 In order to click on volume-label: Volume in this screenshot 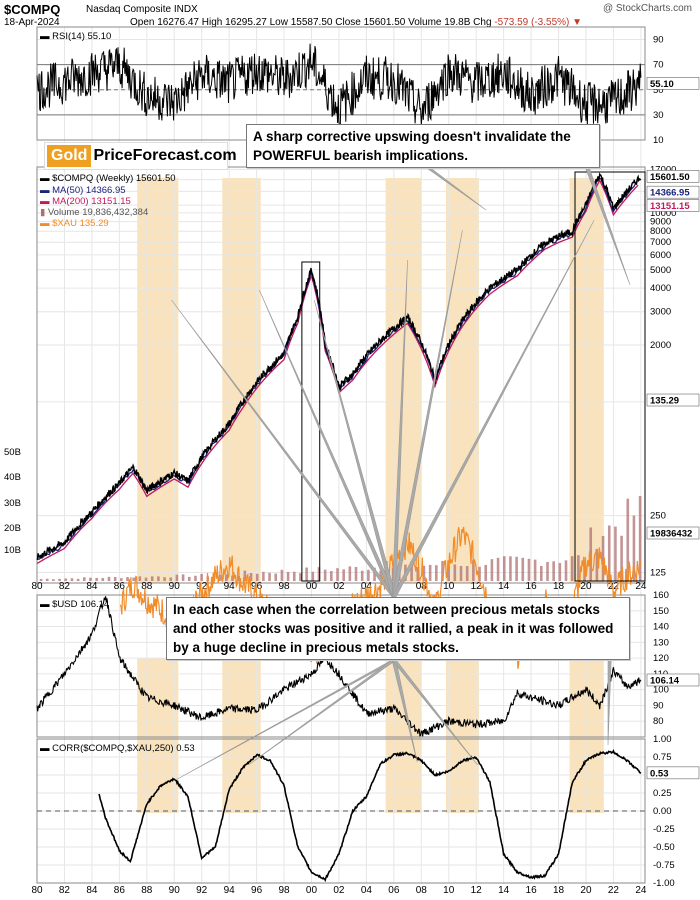, I will do `click(425, 22)`.